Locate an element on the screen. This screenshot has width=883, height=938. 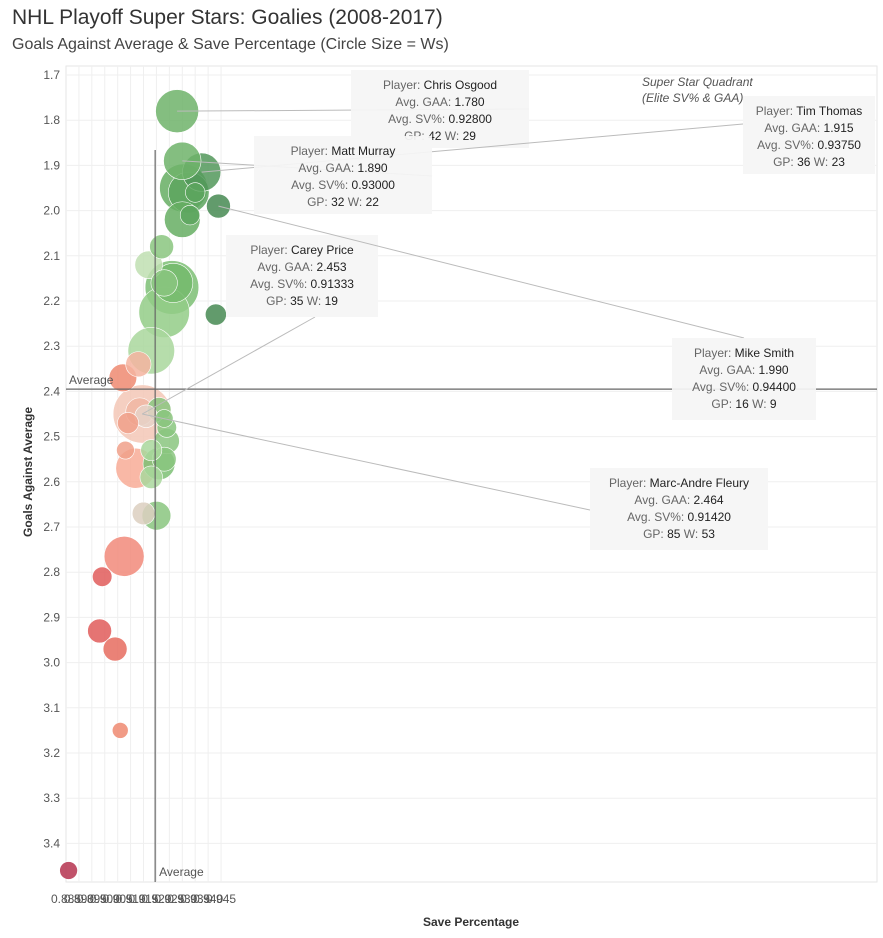
x-tick-label: 0.935 is located at coordinates (195, 899).